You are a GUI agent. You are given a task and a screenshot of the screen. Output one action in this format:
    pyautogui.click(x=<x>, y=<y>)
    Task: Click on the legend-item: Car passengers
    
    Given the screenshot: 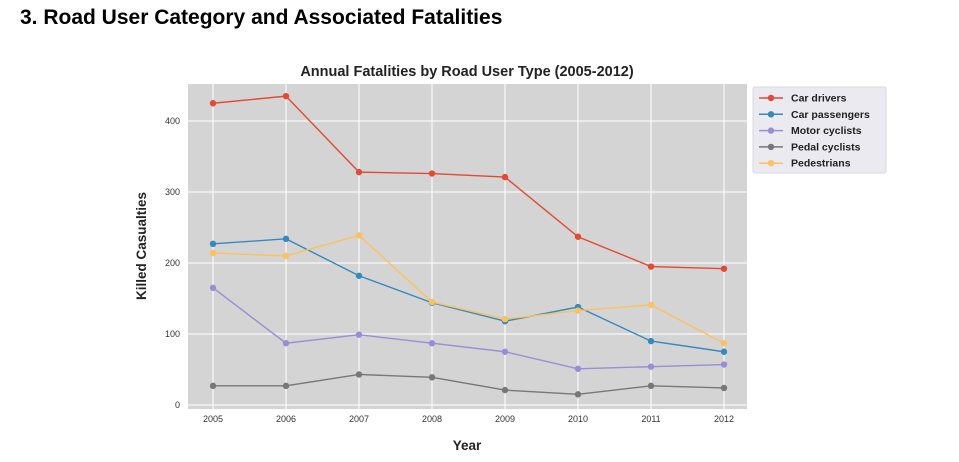 What is the action you would take?
    pyautogui.click(x=814, y=115)
    